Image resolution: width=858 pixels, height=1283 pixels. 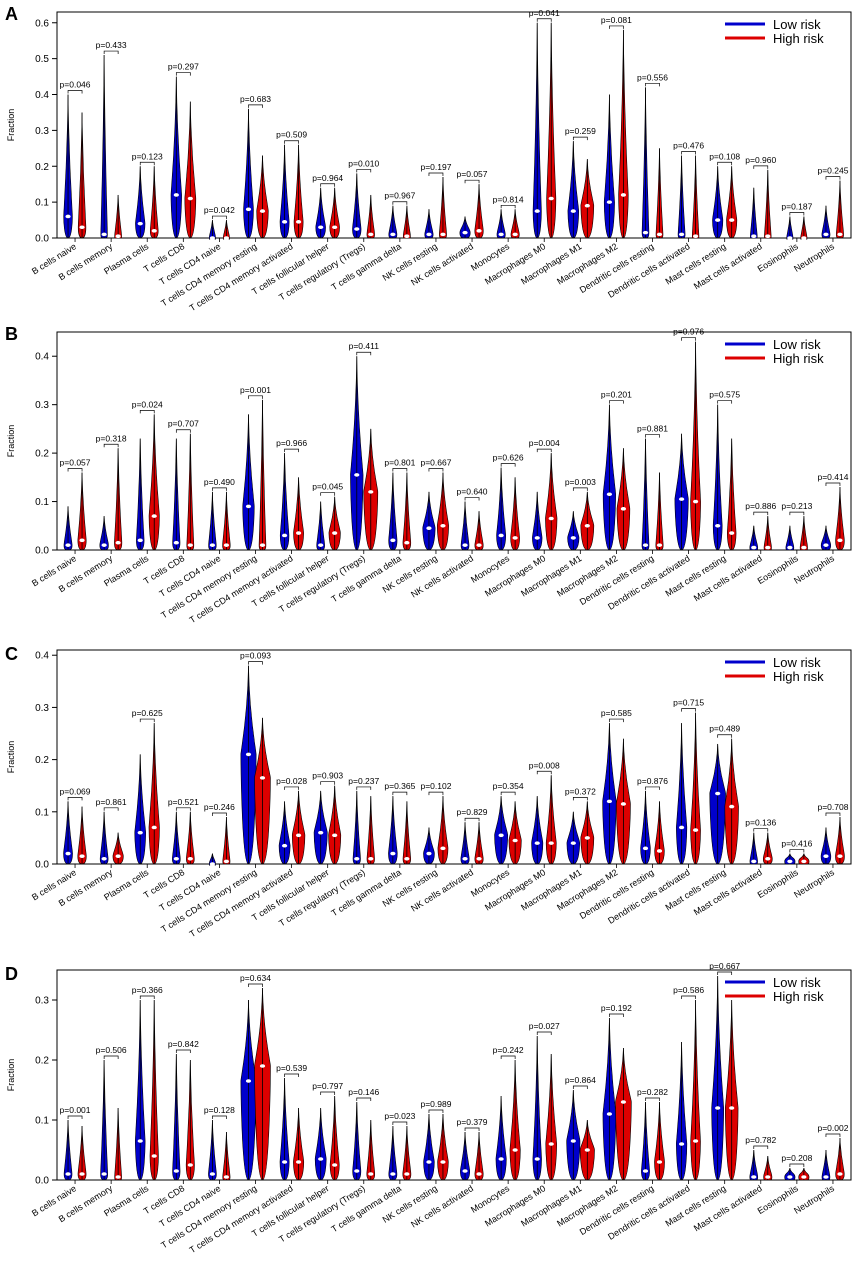 I want to click on p-value-label: p=0.634, so click(x=255, y=978).